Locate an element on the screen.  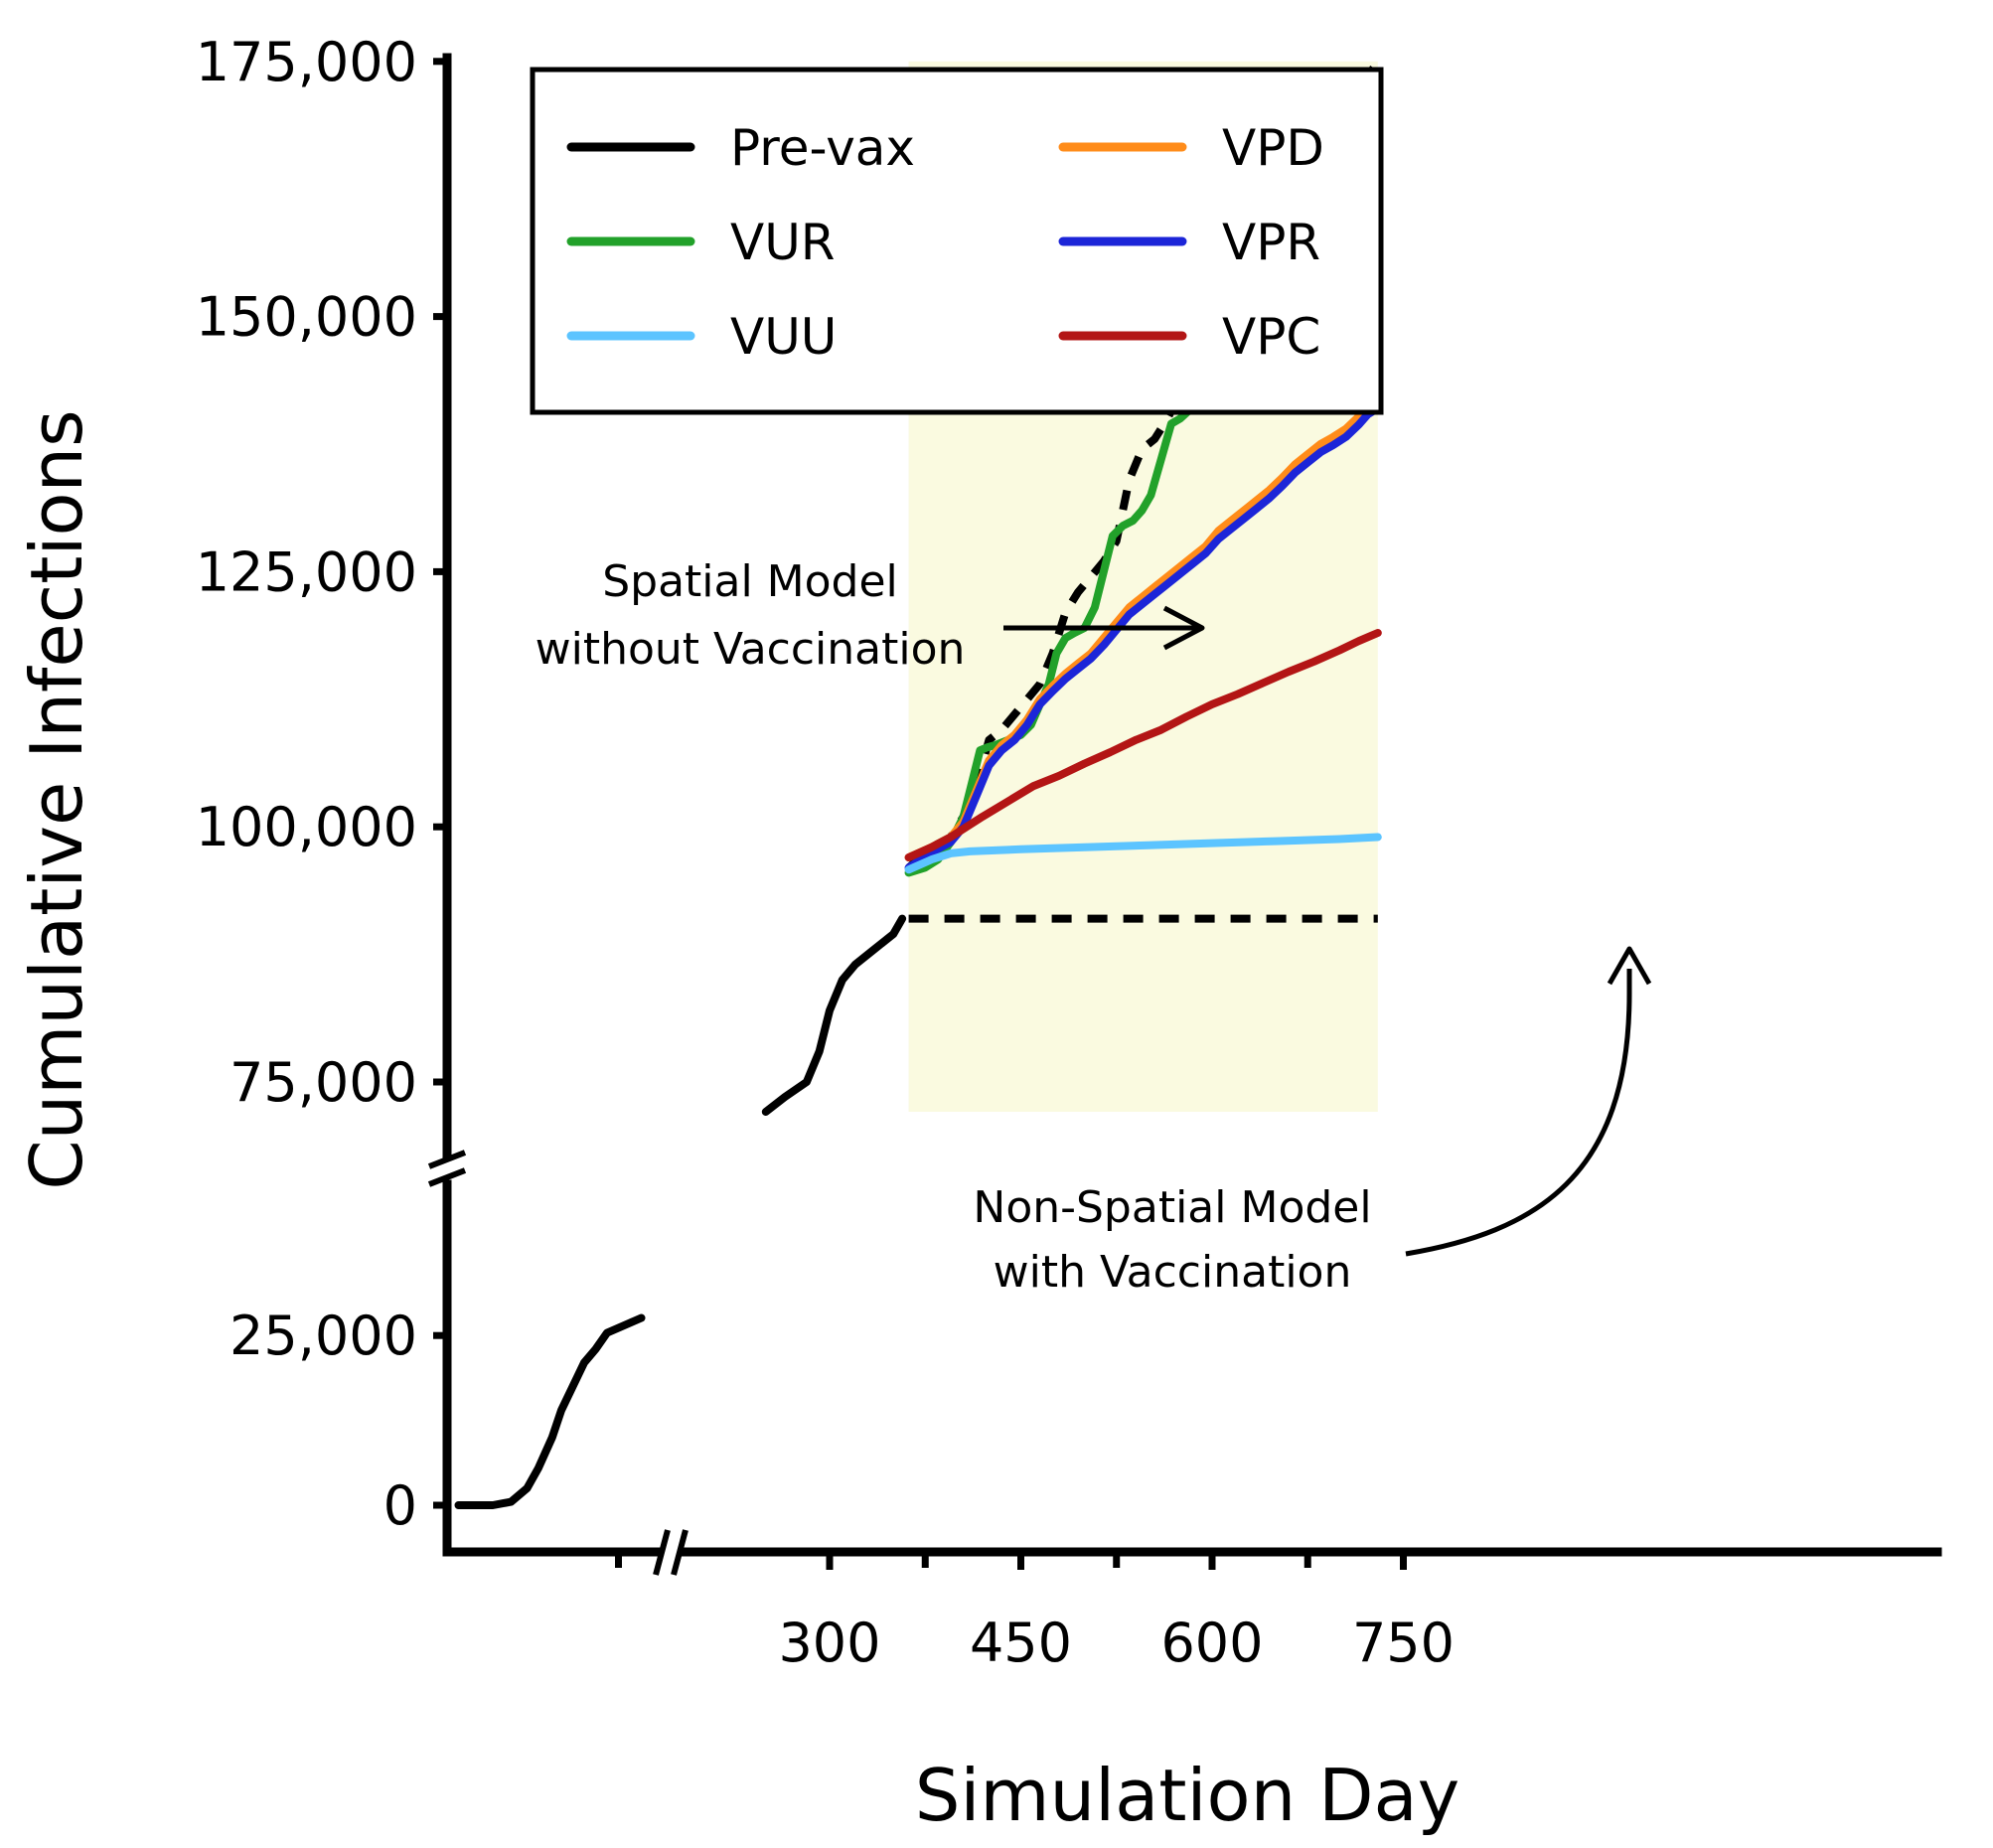
y-tick-label: 75,000 is located at coordinates (323, 1082).